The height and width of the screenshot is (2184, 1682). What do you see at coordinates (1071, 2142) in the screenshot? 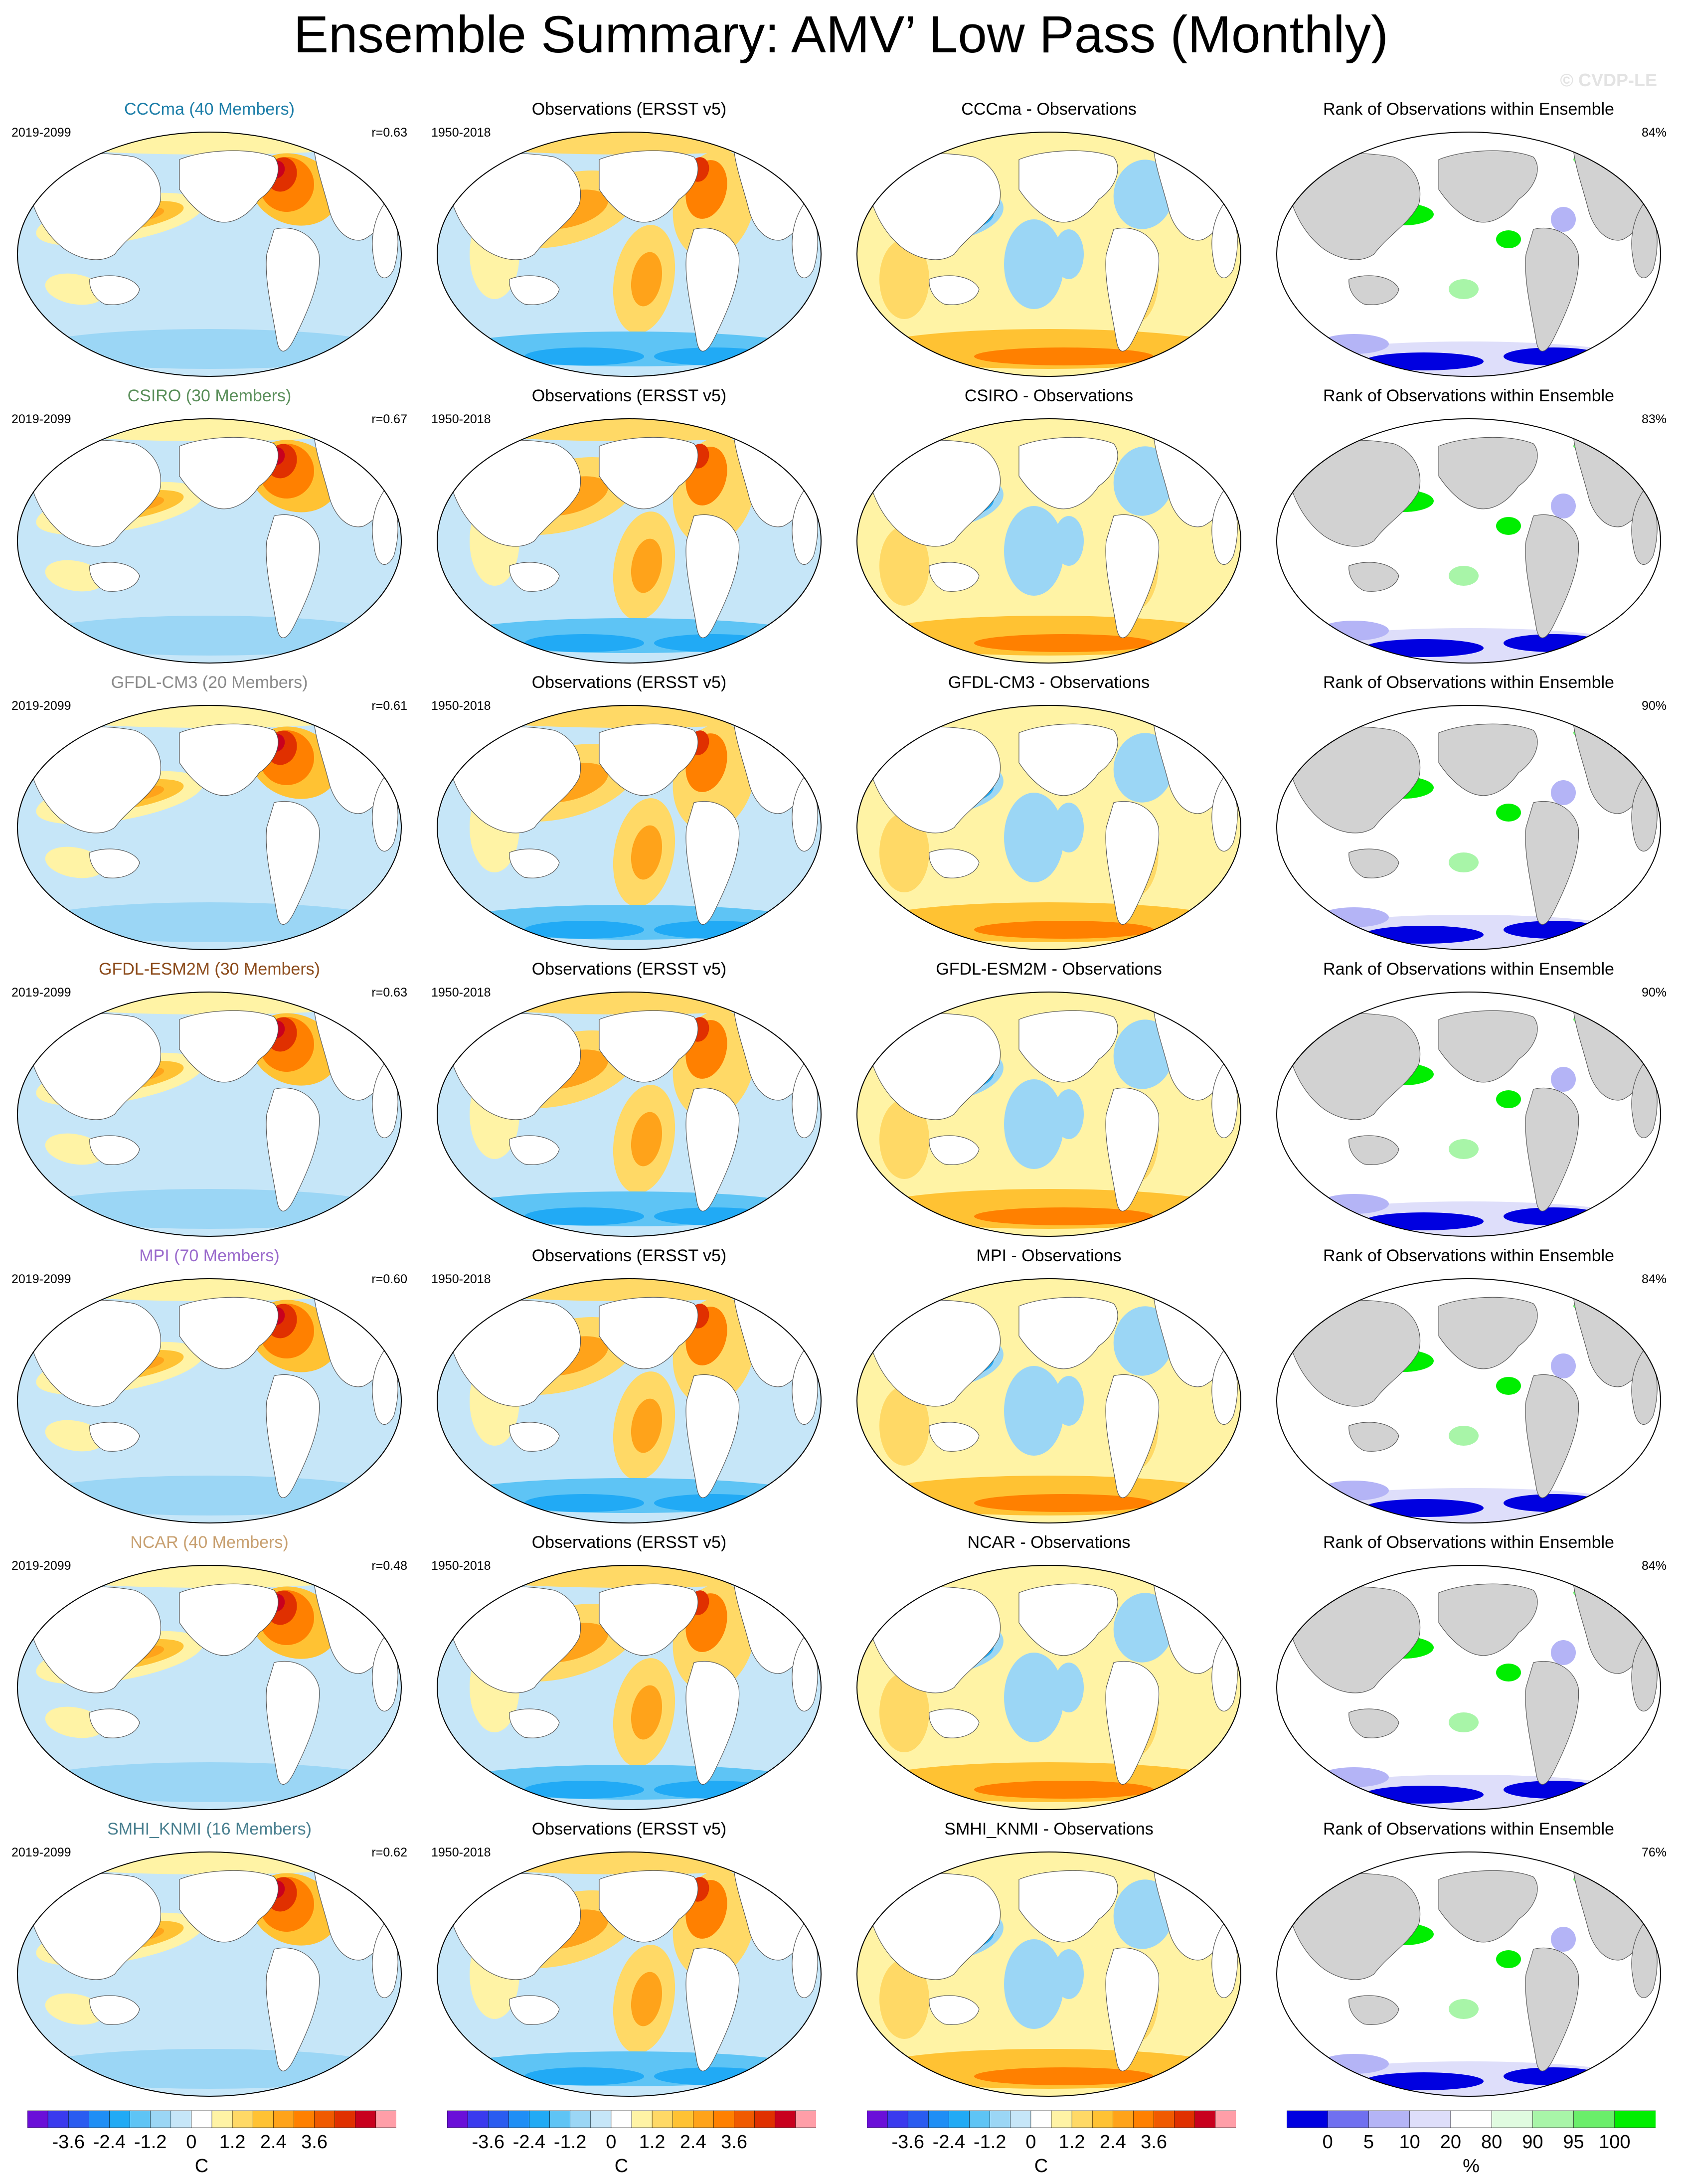
I see `colorbar-tick-label: 1.2` at bounding box center [1071, 2142].